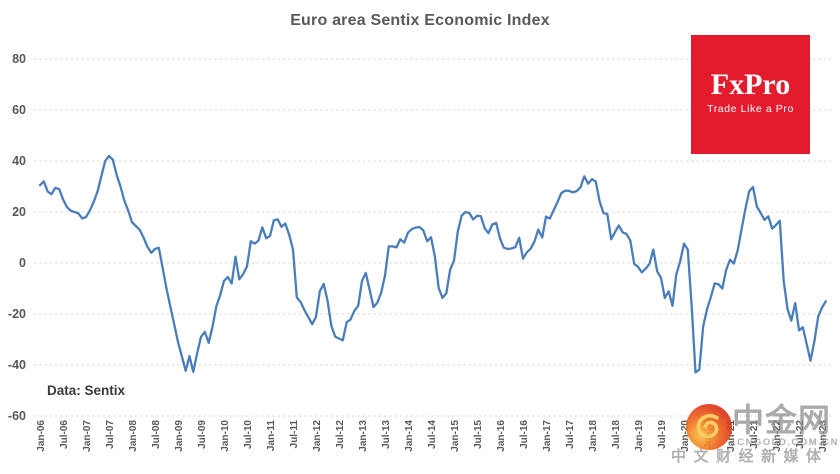 The width and height of the screenshot is (840, 474). What do you see at coordinates (685, 436) in the screenshot?
I see `x-tick-label: Jan-20` at bounding box center [685, 436].